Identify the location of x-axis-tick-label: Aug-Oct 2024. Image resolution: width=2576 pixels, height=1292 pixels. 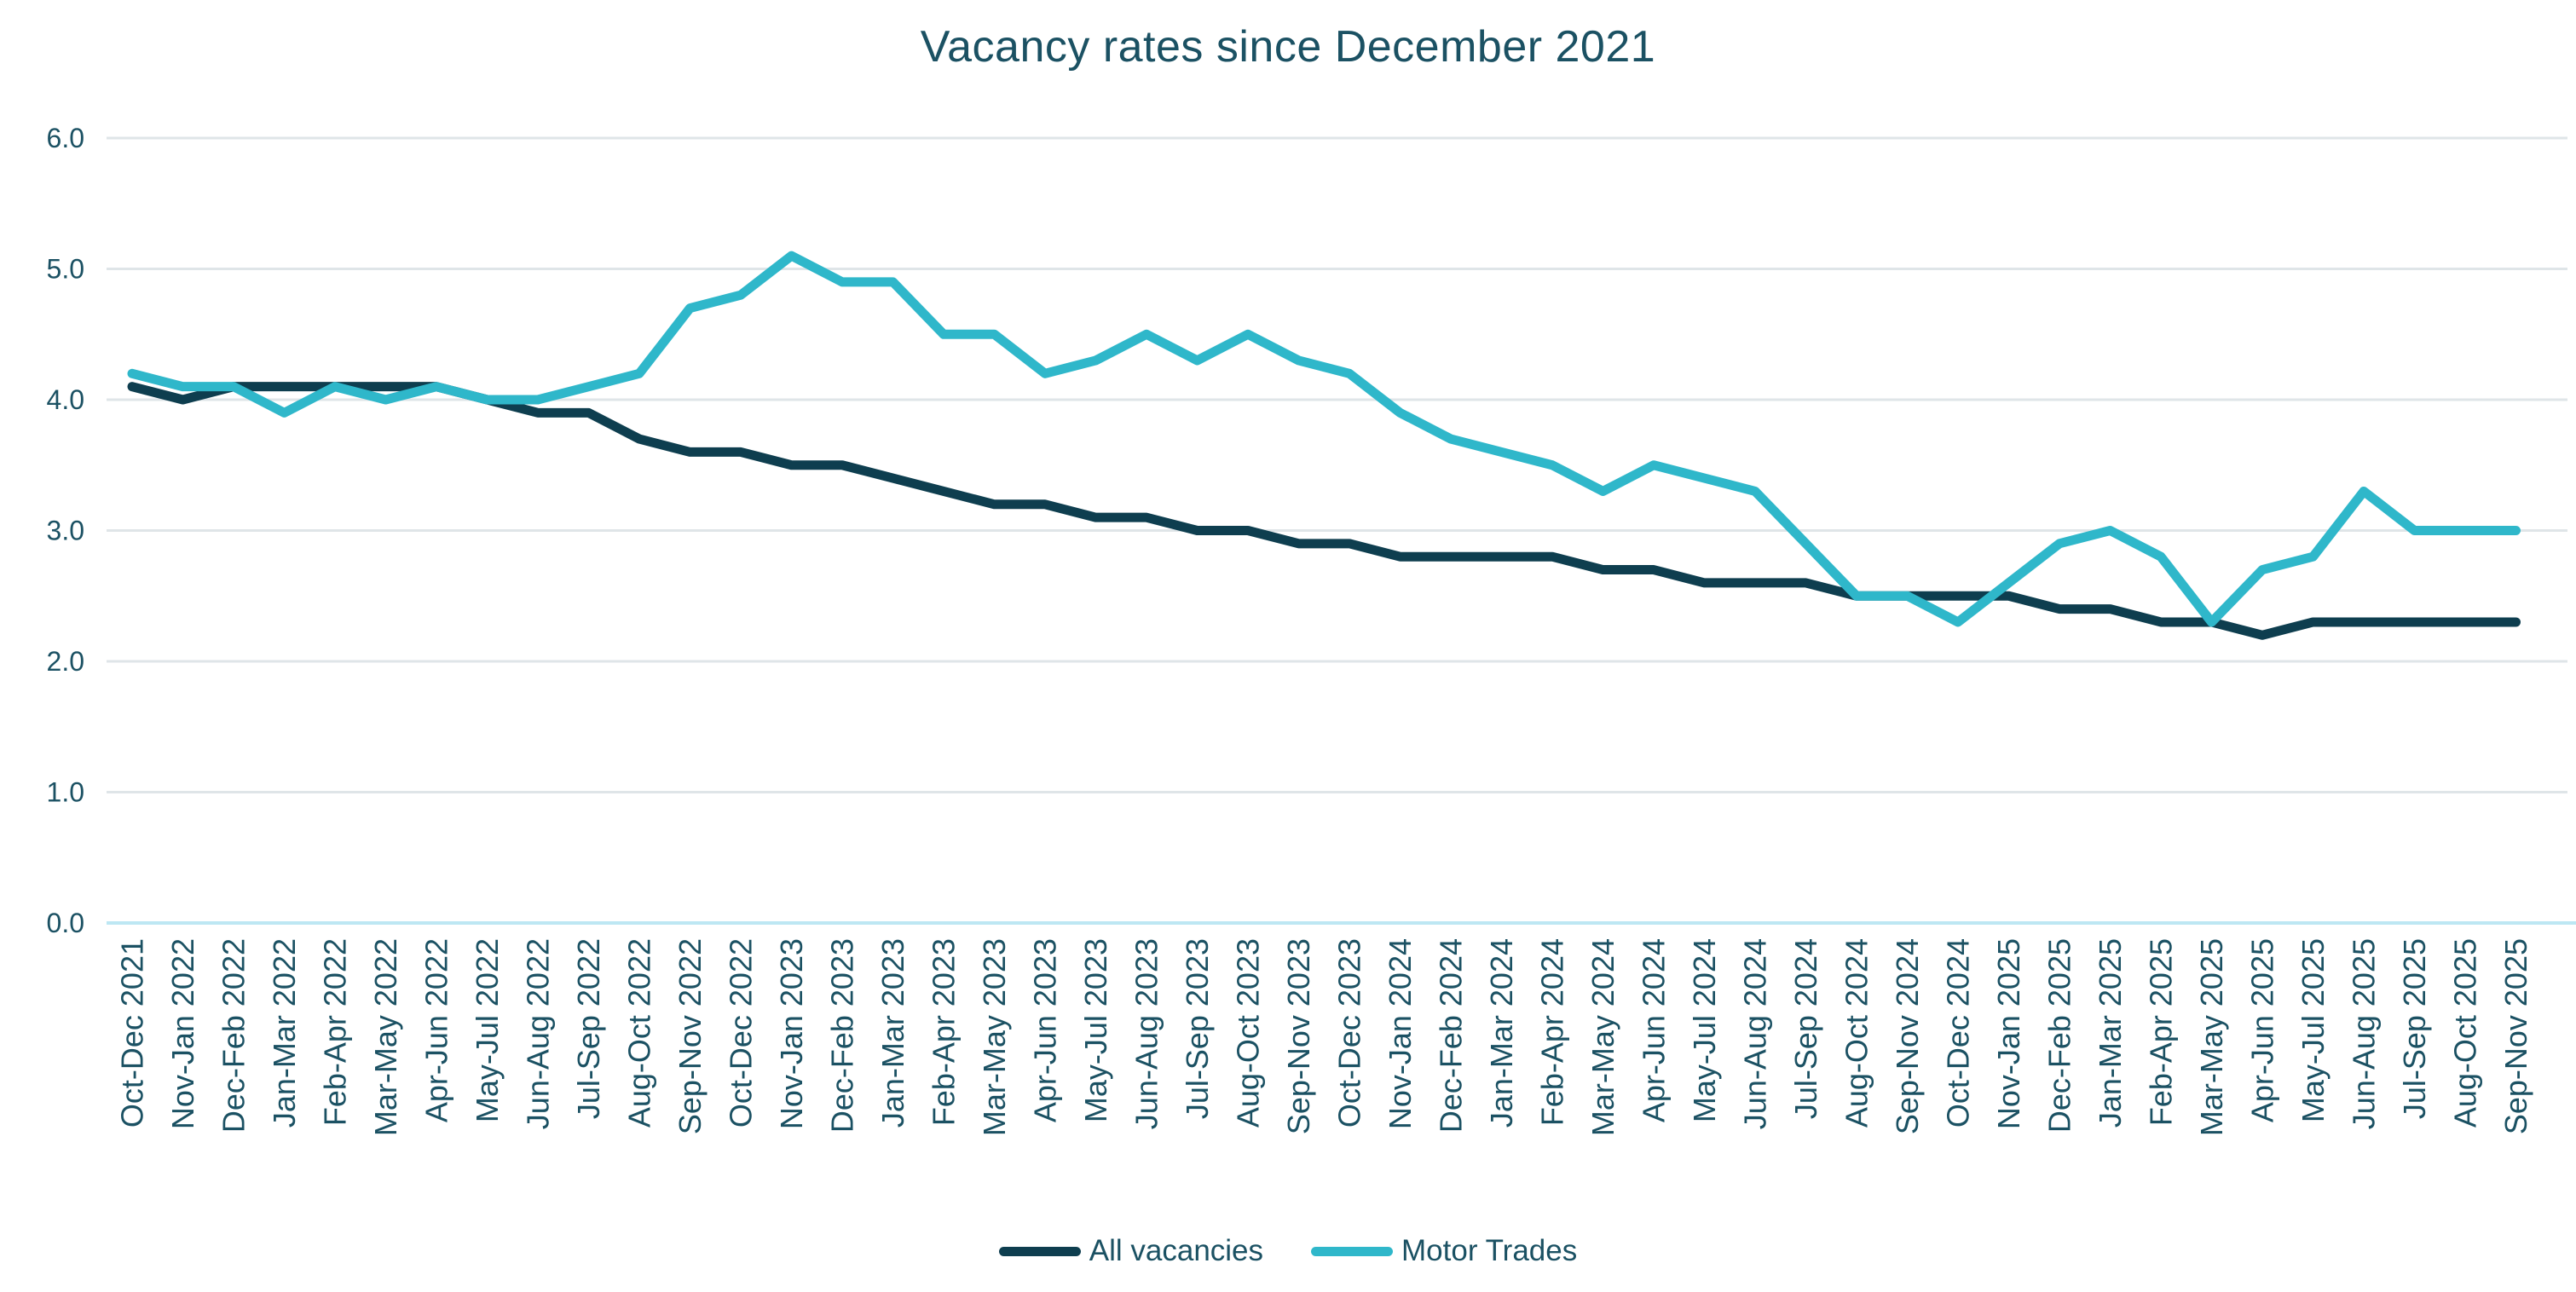
(1857, 1033).